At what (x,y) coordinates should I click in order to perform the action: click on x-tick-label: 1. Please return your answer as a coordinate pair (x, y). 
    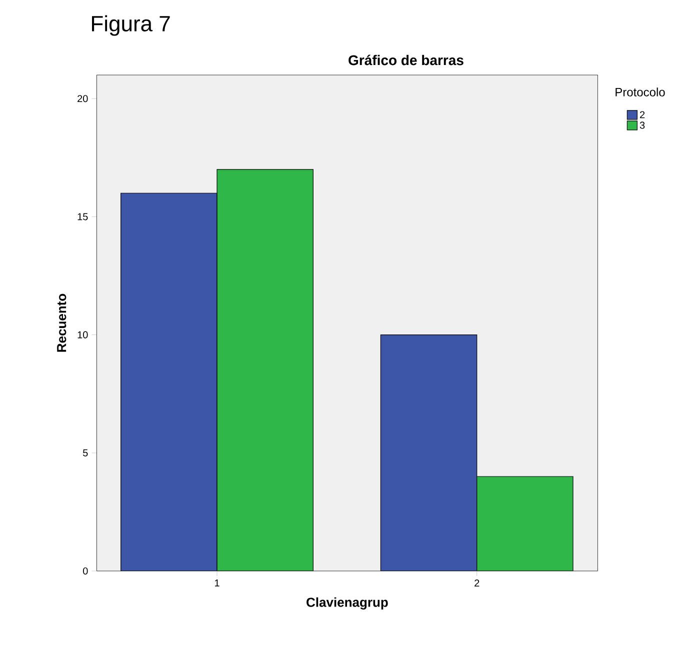
    Looking at the image, I should click on (217, 583).